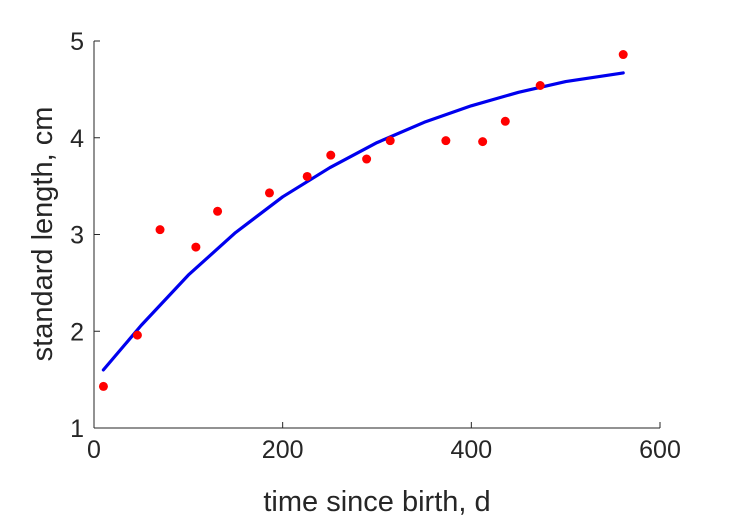 The width and height of the screenshot is (729, 521). What do you see at coordinates (77, 332) in the screenshot?
I see `y-tick-label: 2` at bounding box center [77, 332].